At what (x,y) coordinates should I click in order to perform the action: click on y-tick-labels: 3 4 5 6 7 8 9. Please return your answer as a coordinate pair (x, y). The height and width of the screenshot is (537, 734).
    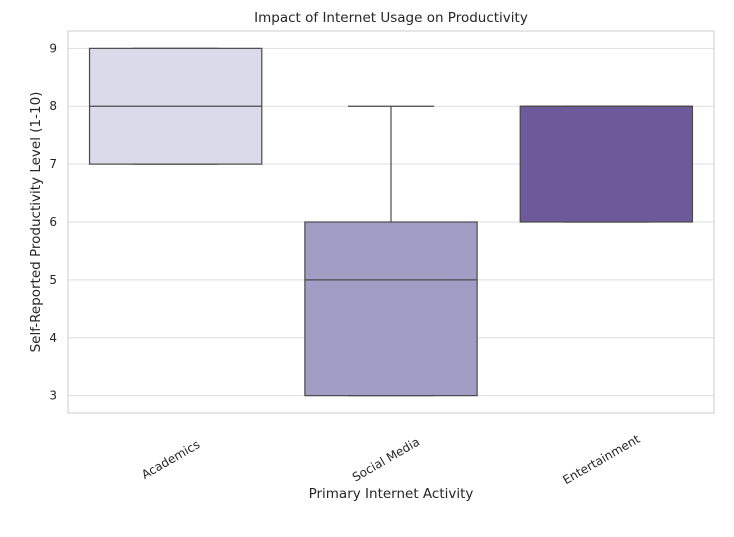
    Looking at the image, I should click on (53, 221).